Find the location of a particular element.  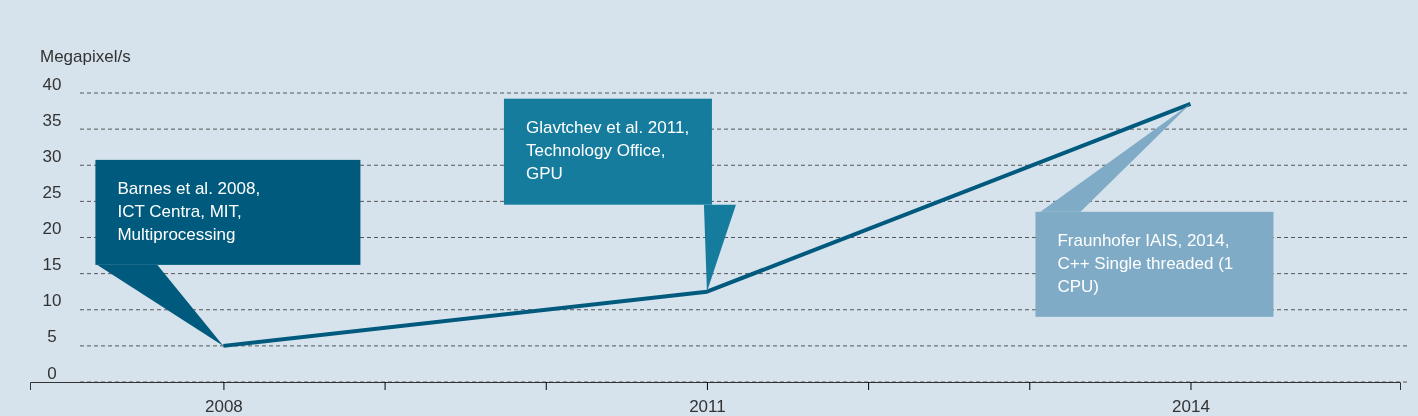

y-tick-label: 20 is located at coordinates (52, 229).